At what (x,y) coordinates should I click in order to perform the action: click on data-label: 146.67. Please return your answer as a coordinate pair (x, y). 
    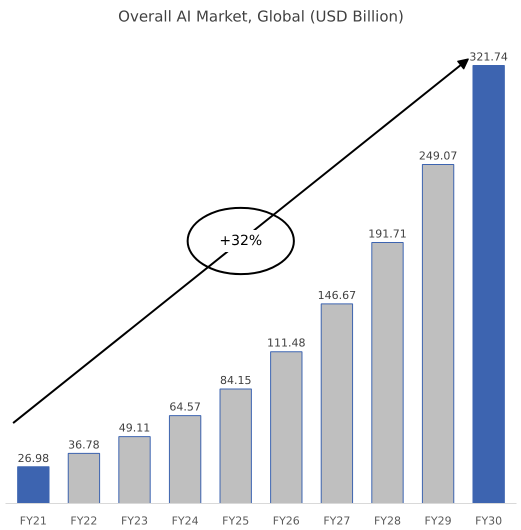
    Looking at the image, I should click on (337, 295).